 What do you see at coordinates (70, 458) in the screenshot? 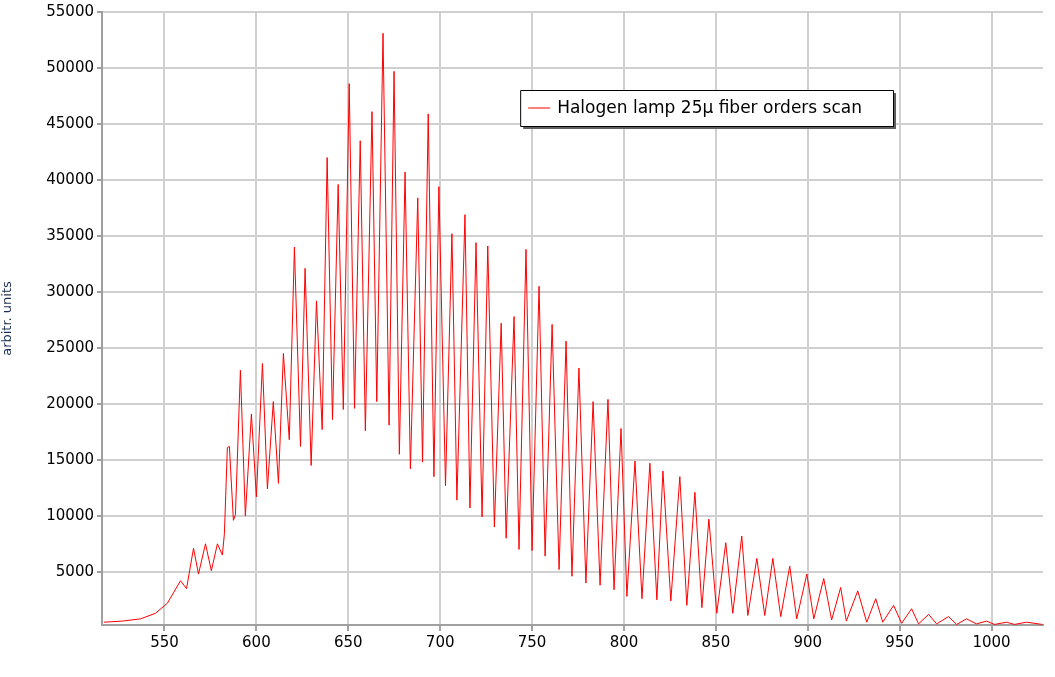
I see `y-tick-label: 15000` at bounding box center [70, 458].